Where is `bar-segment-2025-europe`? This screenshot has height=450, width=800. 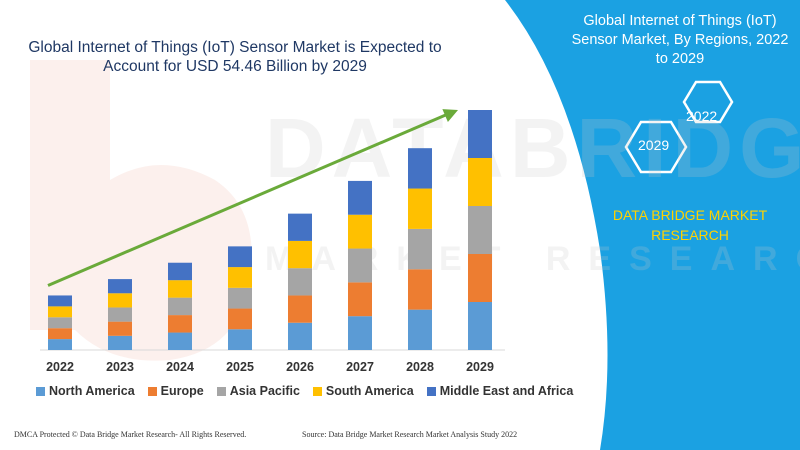
bar-segment-2025-europe is located at coordinates (240, 319).